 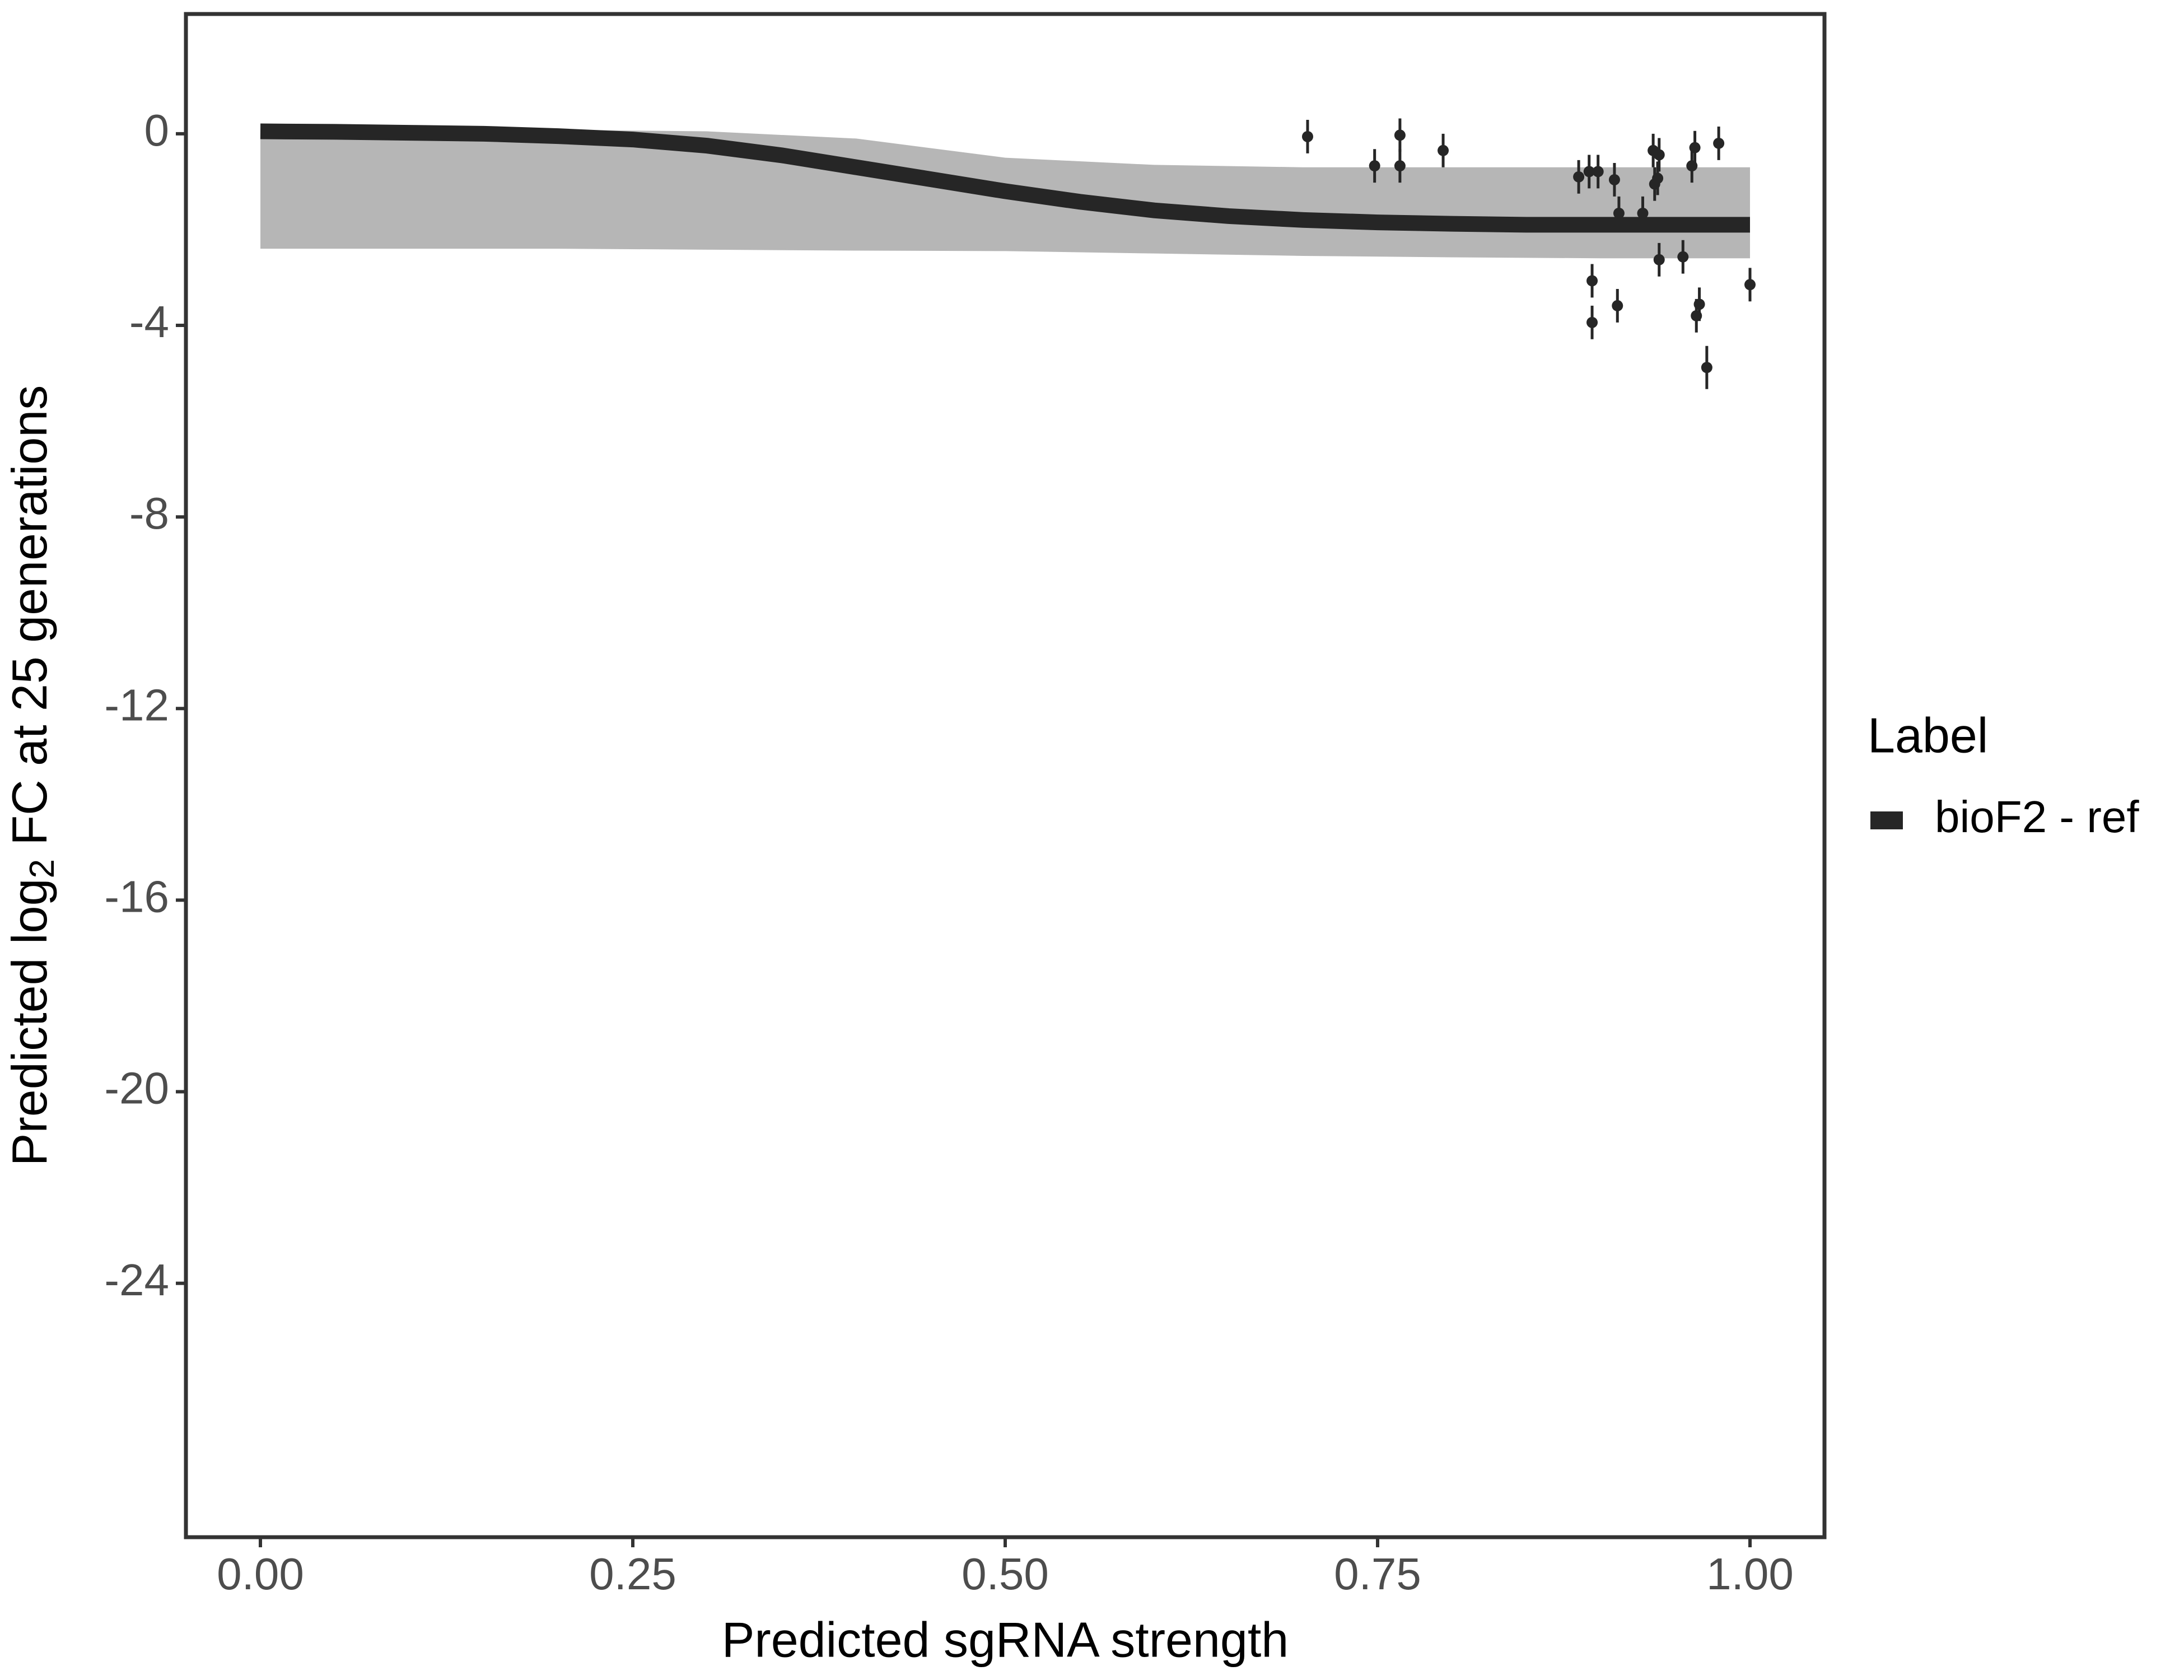 I want to click on y-tick-label: -8, so click(x=149, y=513).